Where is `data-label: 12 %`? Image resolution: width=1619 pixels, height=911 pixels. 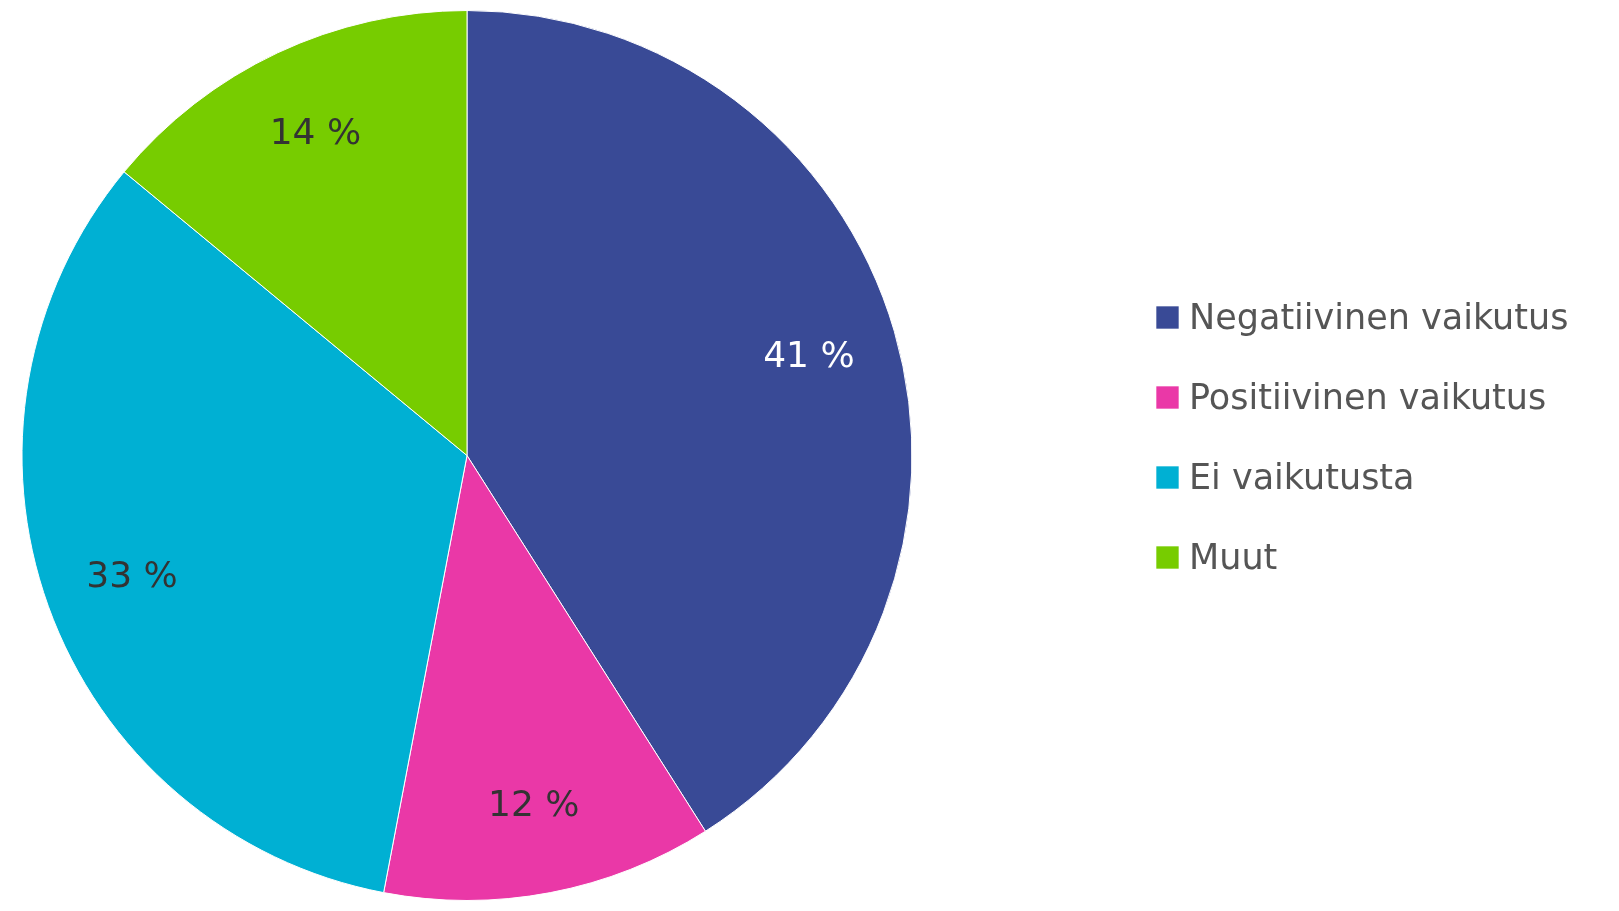
data-label: 12 % is located at coordinates (533, 804).